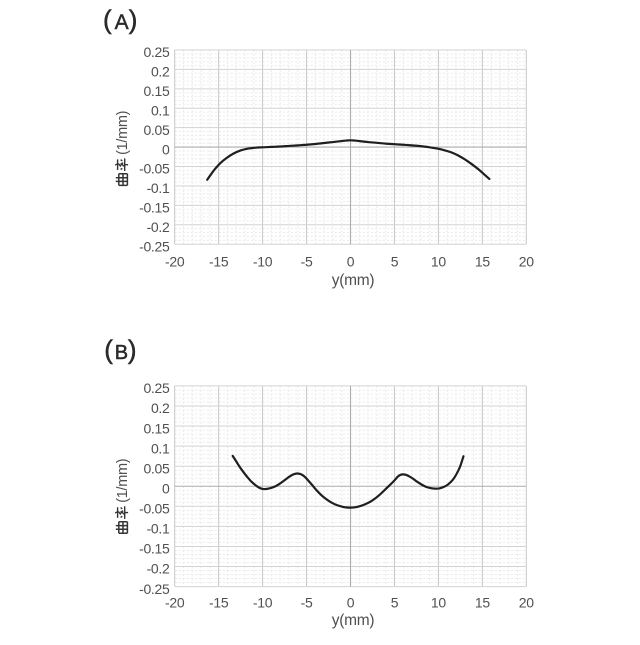  What do you see at coordinates (121, 353) in the screenshot?
I see `svg-text: B` at bounding box center [121, 353].